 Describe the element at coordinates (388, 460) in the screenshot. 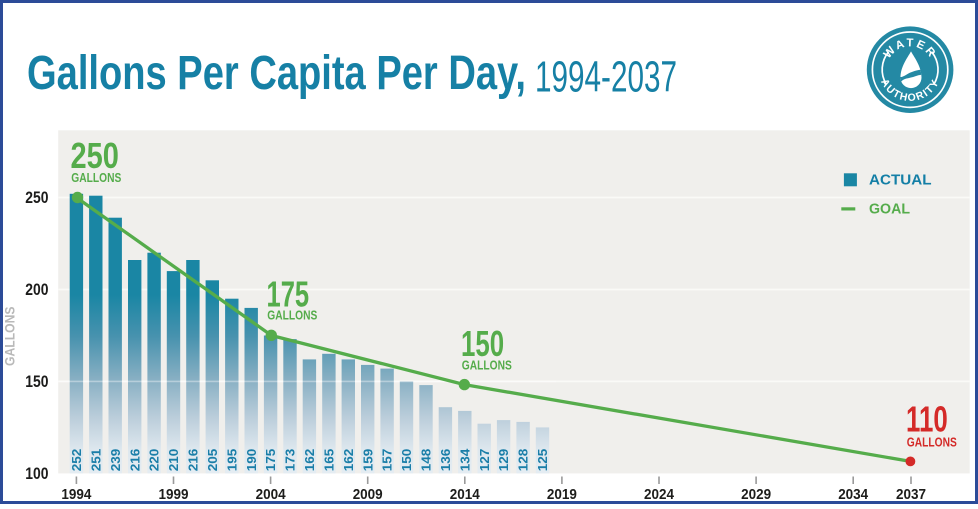

I see `svg-text: 157` at that location.